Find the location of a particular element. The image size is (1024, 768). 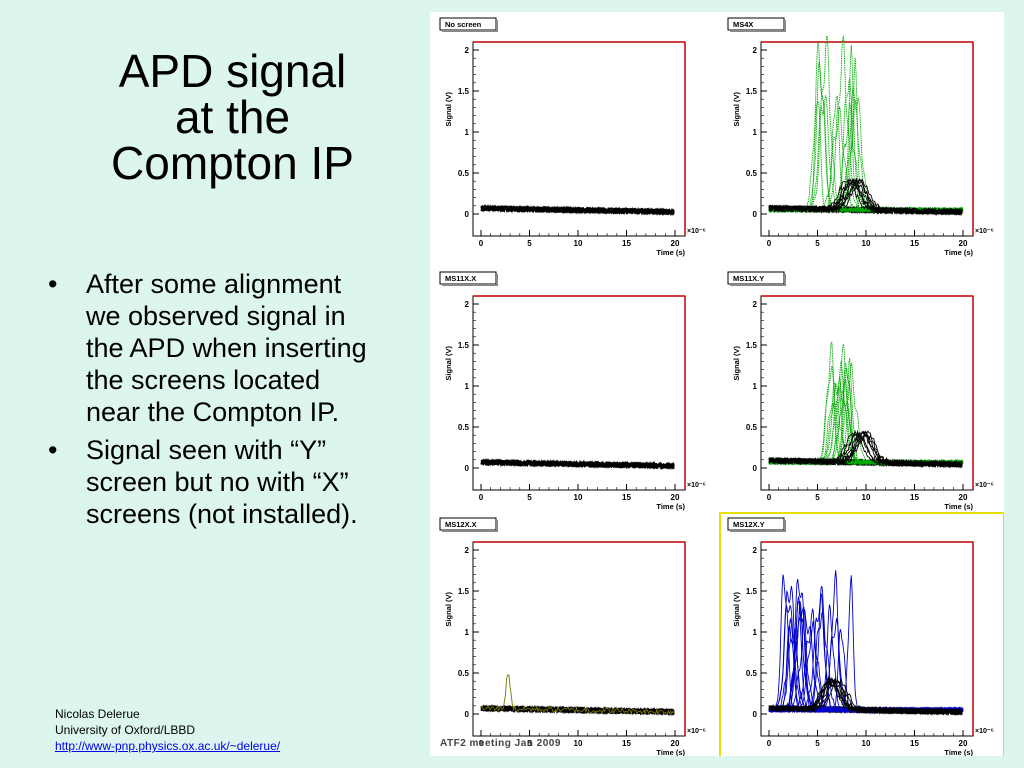

chart-title-box: MS4X is located at coordinates (756, 24).